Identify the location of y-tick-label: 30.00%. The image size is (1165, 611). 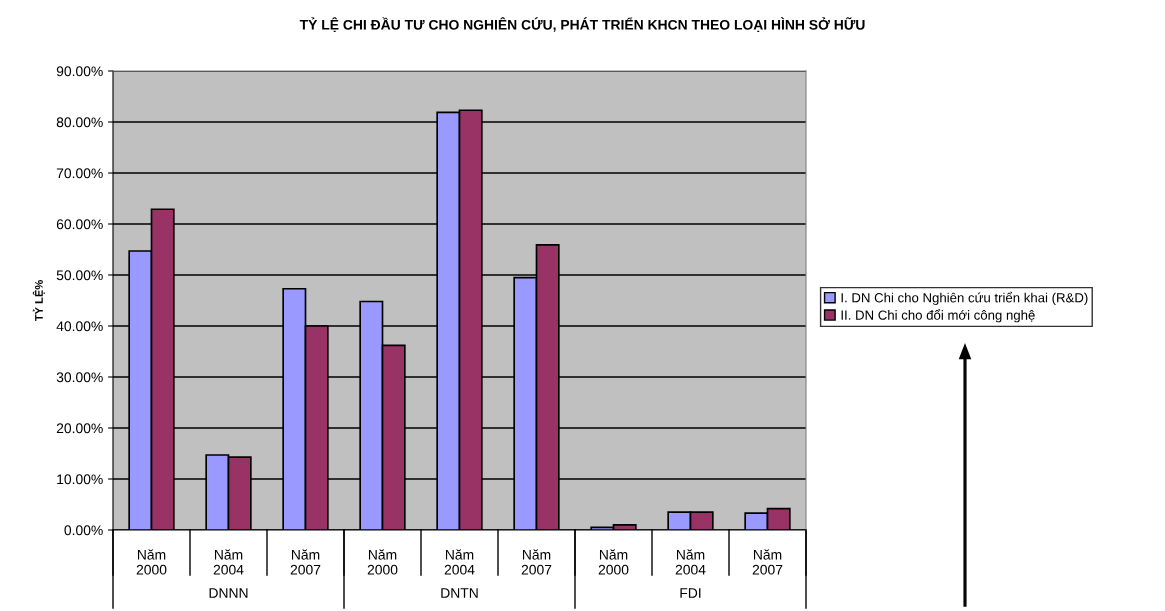
(79, 377).